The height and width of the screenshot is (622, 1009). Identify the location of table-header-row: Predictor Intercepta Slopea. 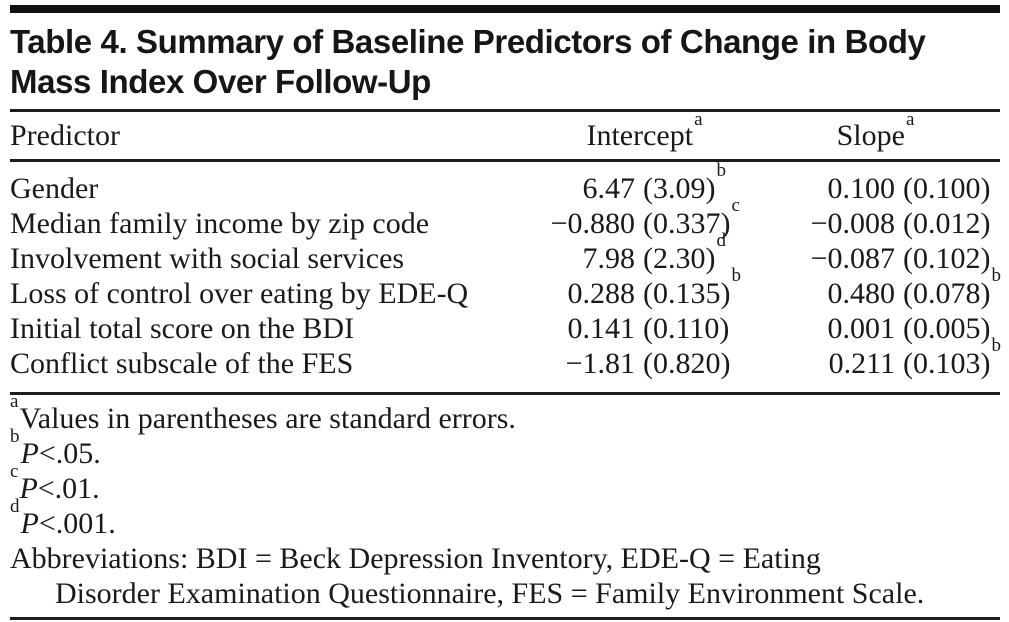
(505, 134).